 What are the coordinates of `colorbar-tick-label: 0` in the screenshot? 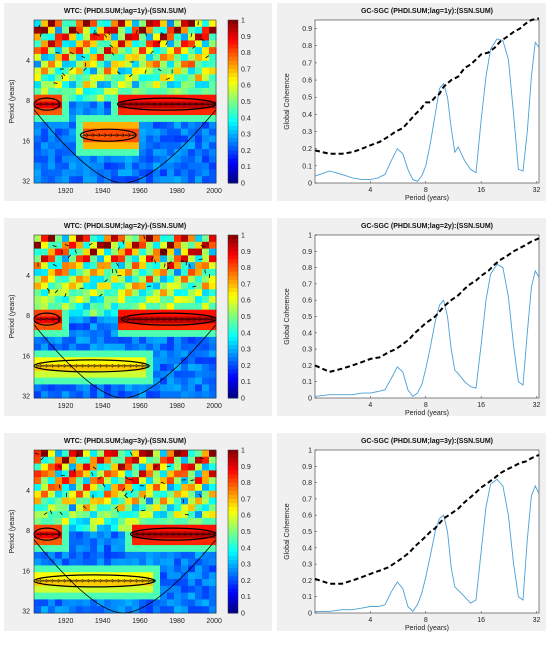 It's located at (243, 614).